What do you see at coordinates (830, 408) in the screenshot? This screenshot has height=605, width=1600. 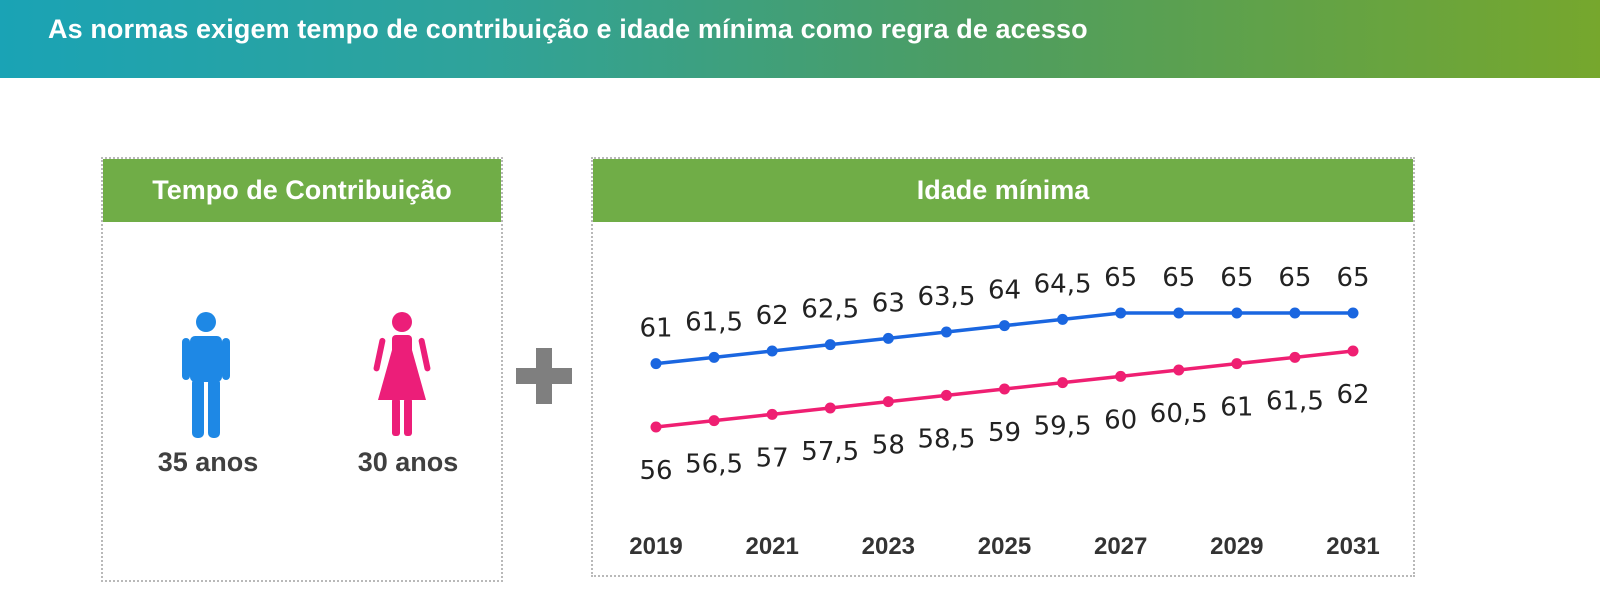 I see `point-women-2022` at bounding box center [830, 408].